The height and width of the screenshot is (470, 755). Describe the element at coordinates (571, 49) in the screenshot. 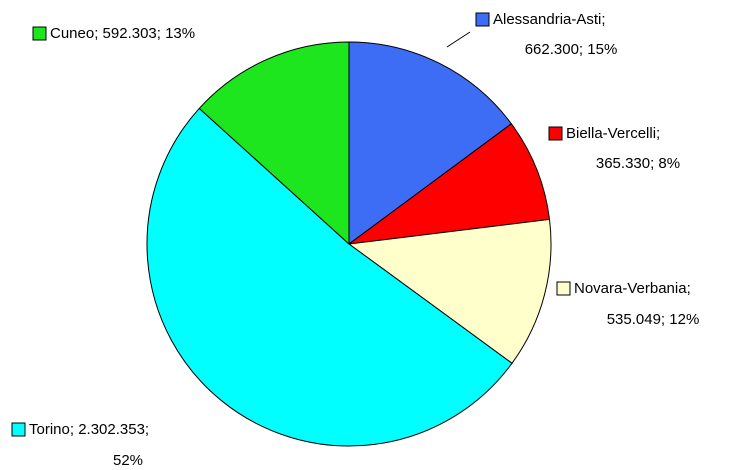

I see `data-label: 662.300; 15%` at that location.